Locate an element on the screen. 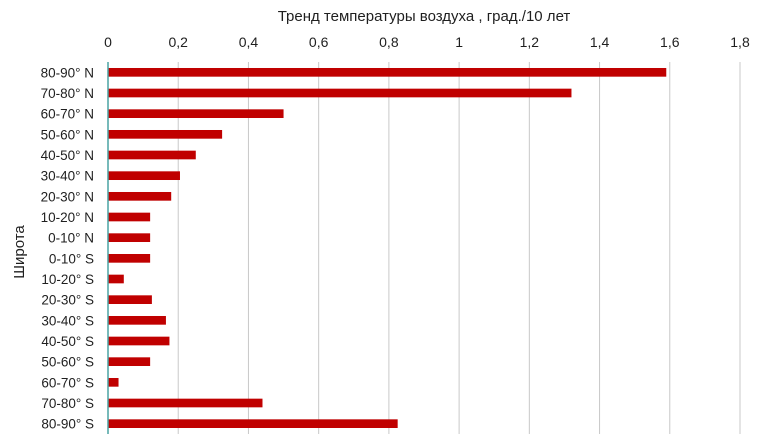 This screenshot has width=768, height=438. x-tick-label: 1,6 is located at coordinates (670, 42).